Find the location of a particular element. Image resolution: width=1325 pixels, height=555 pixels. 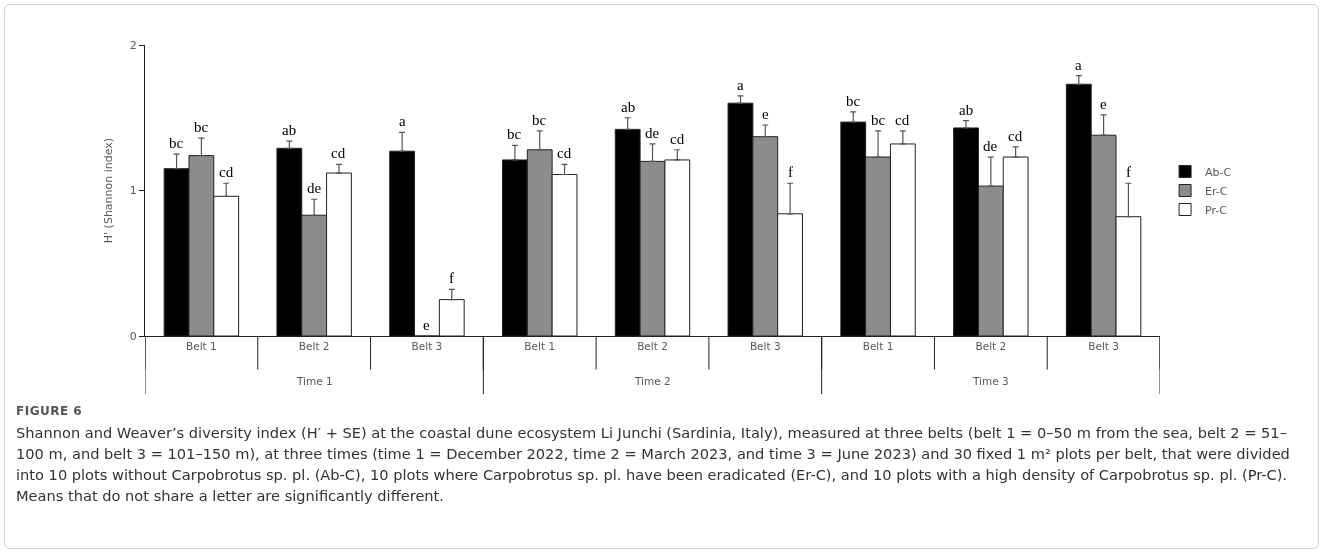

y-tick-label: 1 is located at coordinates (133, 191).